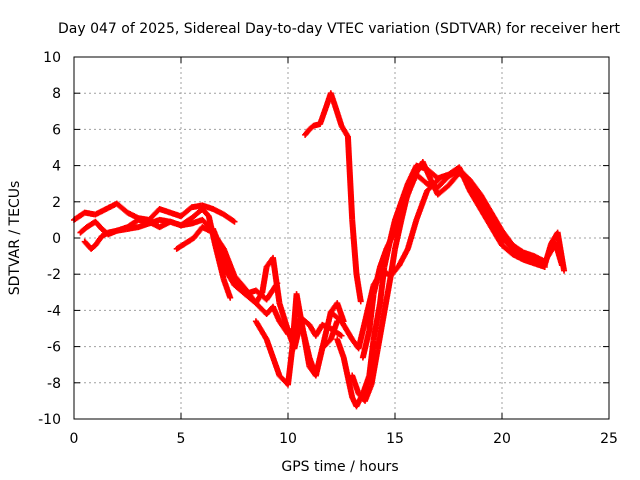 This screenshot has height=480, width=640. What do you see at coordinates (502, 439) in the screenshot?
I see `x-tick-label: 20` at bounding box center [502, 439].